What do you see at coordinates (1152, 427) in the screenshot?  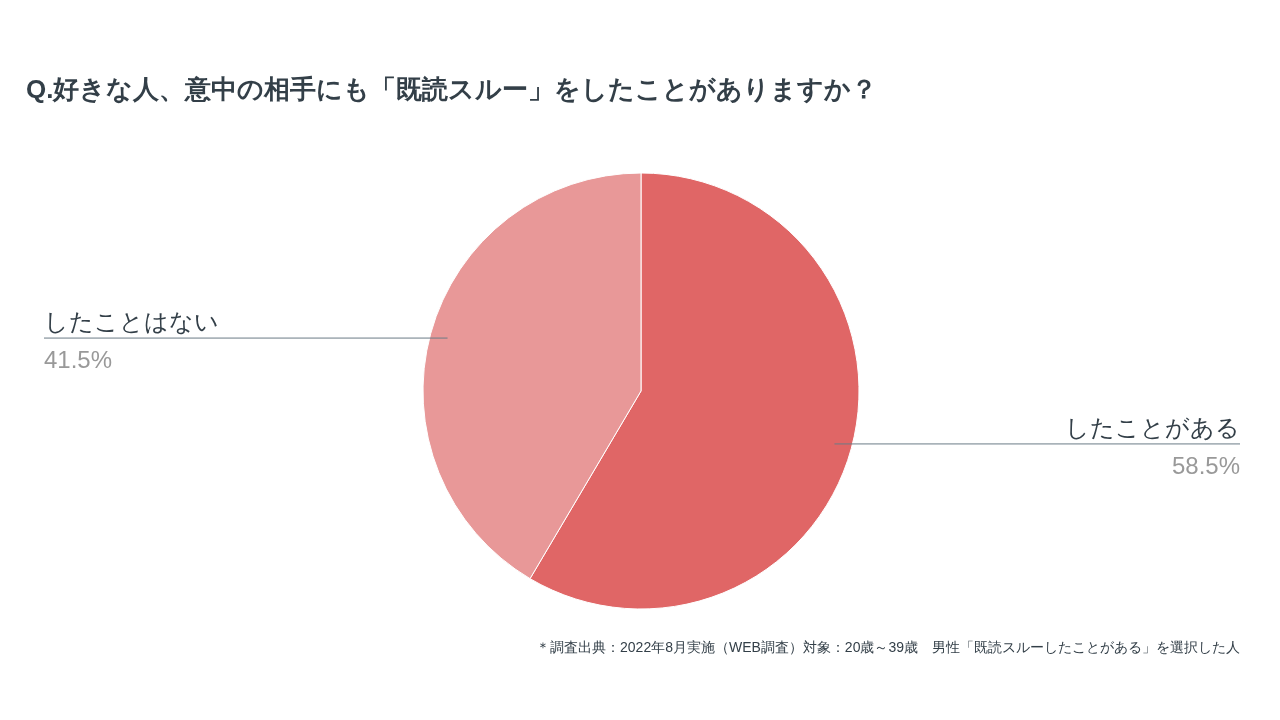 I see `slice-label: したことがある` at bounding box center [1152, 427].